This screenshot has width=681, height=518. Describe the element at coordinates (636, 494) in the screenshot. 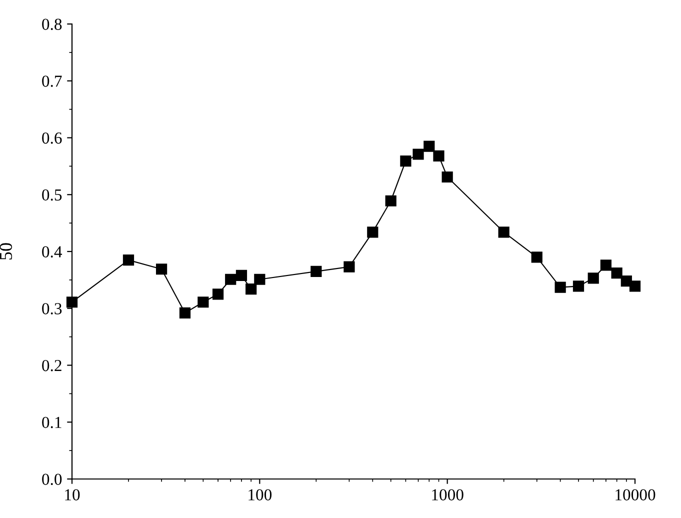

I see `x-tick-label: 10000` at that location.